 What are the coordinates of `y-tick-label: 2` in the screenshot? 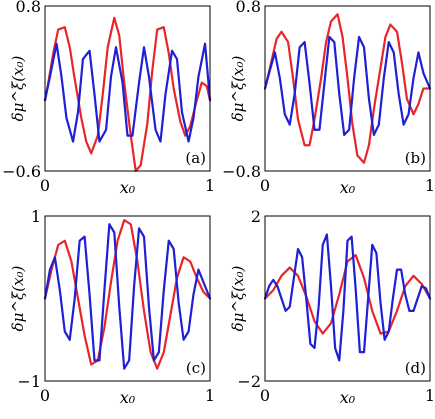 It's located at (256, 216).